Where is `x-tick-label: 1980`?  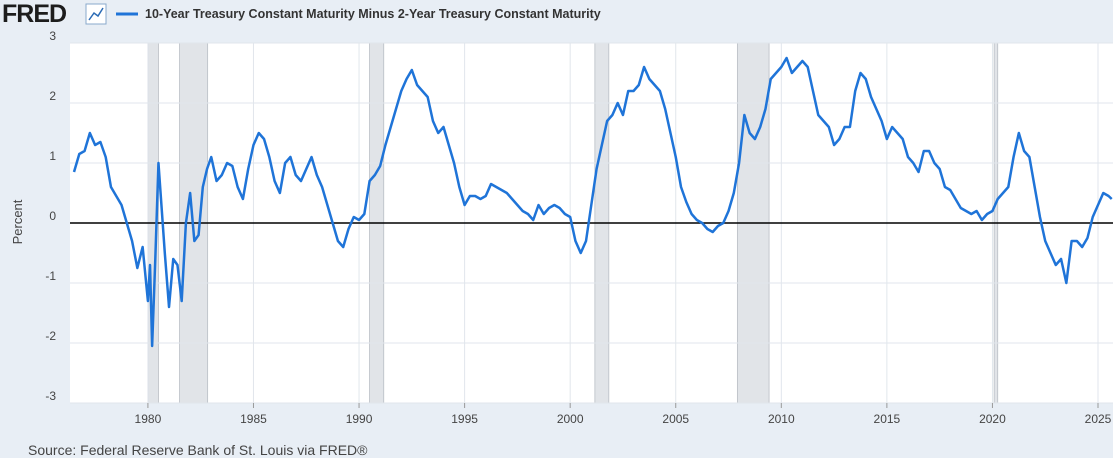 x-tick-label: 1980 is located at coordinates (148, 419).